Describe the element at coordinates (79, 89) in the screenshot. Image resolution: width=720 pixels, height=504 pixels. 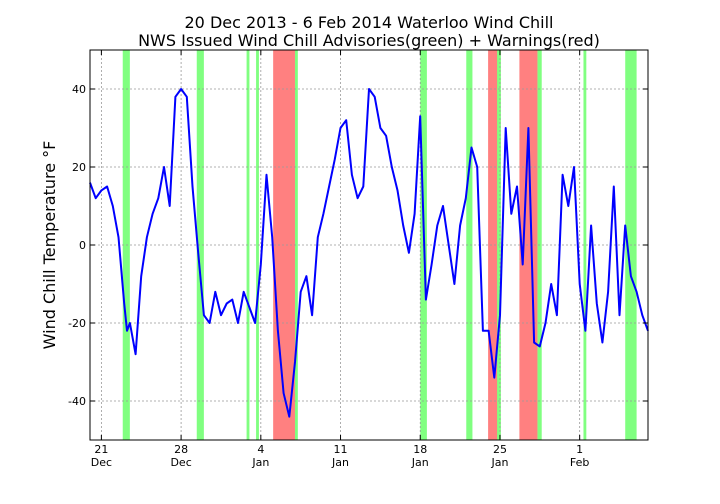
I see `y-tick-label: 40` at that location.